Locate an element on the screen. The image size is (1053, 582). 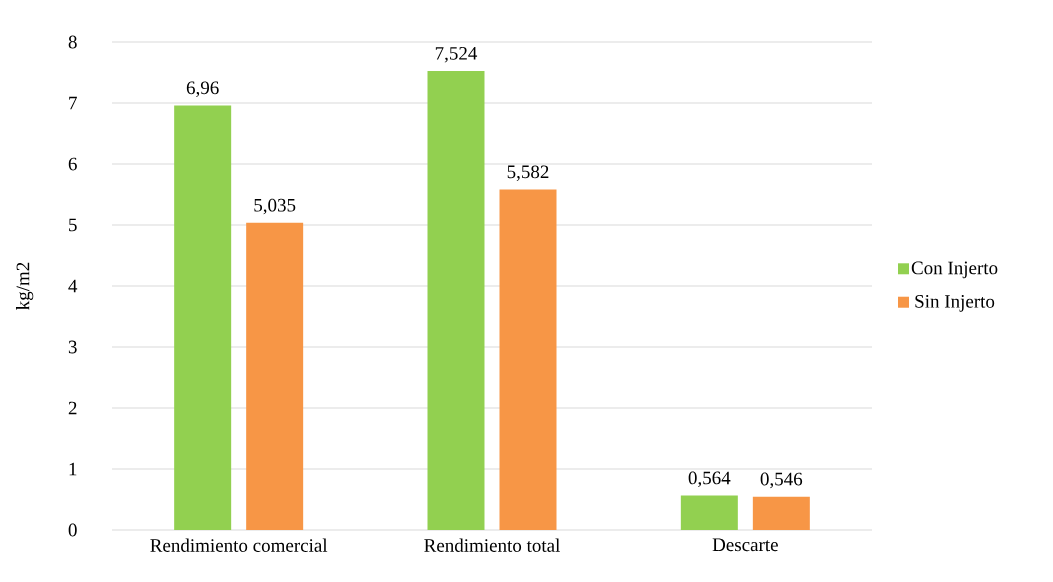
y-tick-label: 1 is located at coordinates (73, 469).